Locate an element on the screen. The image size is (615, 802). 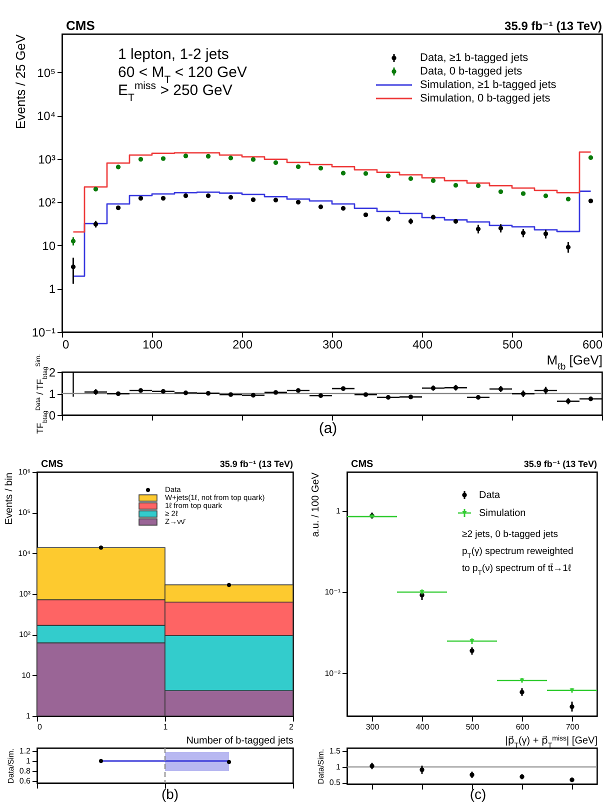
x-tick-label: 2 is located at coordinates (291, 727).